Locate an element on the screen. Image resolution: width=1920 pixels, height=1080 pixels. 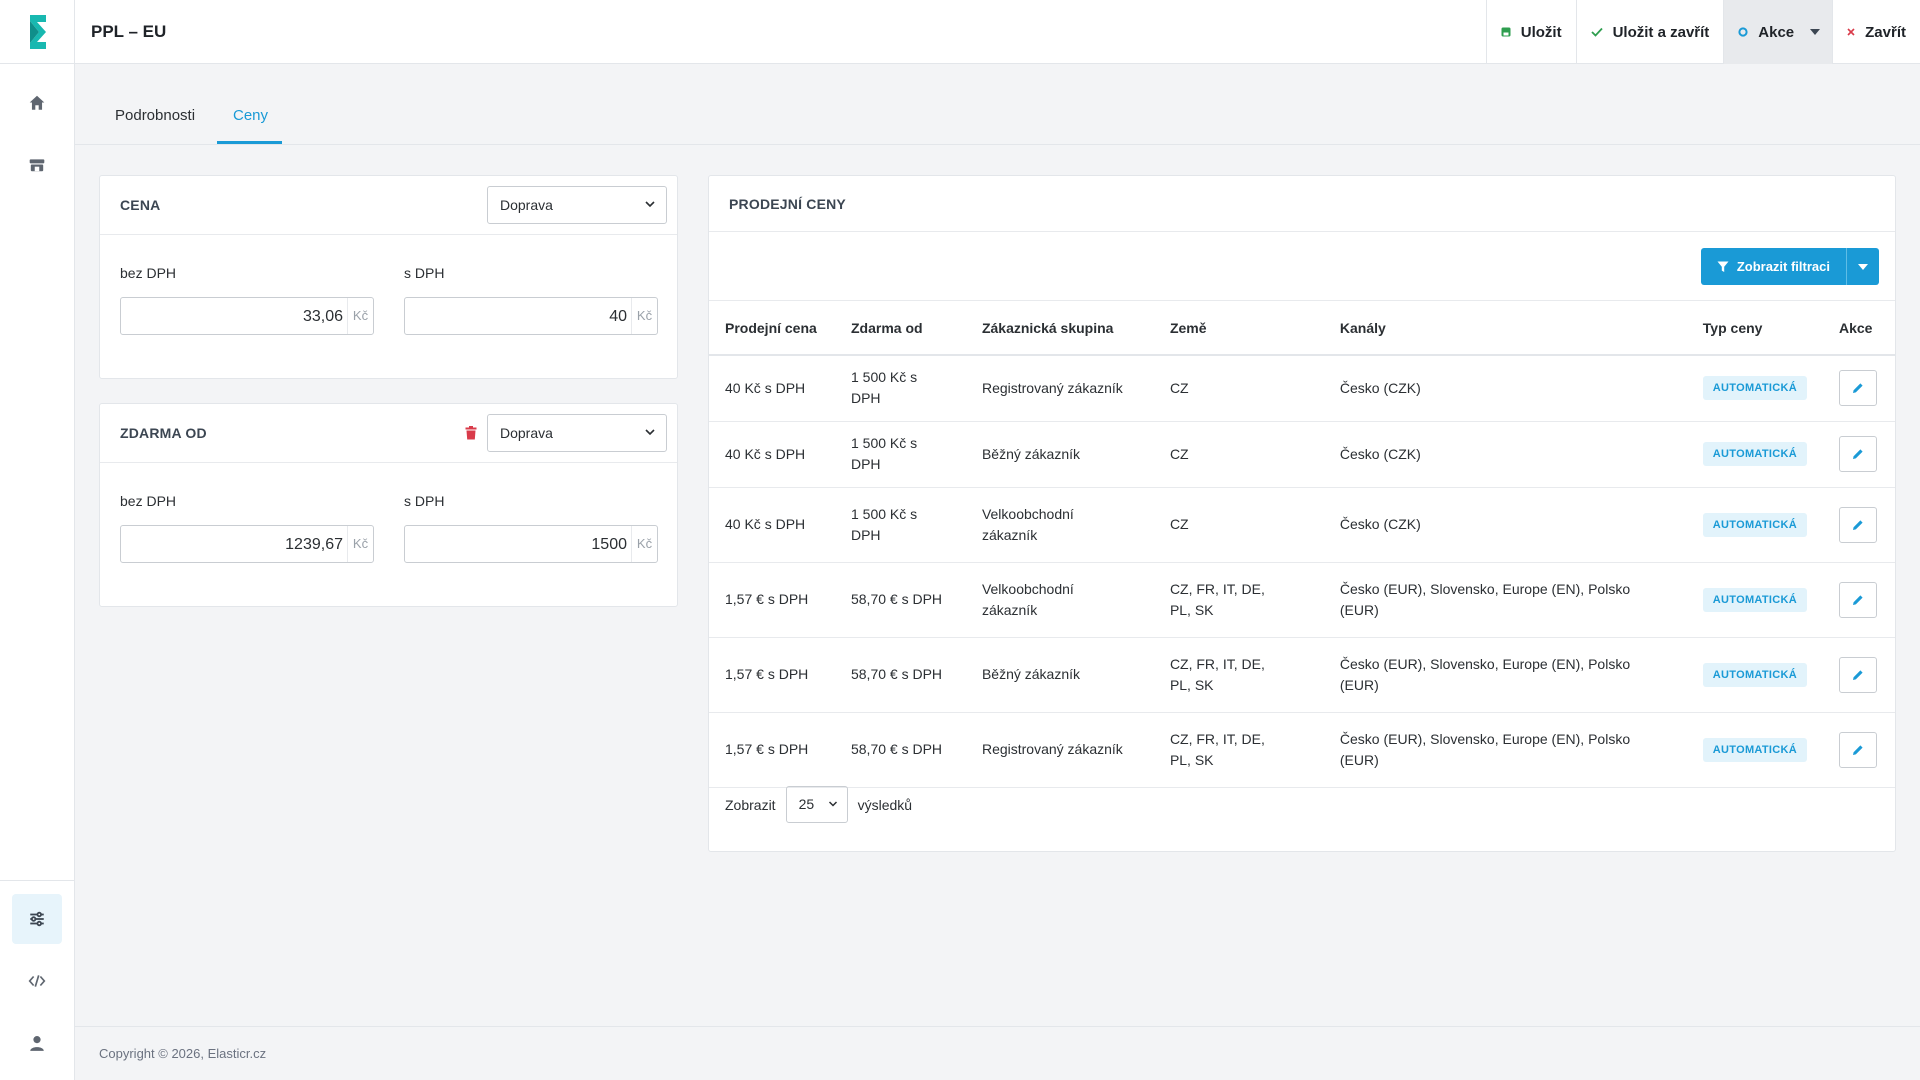
sidebar-item-user is located at coordinates (37, 1043).